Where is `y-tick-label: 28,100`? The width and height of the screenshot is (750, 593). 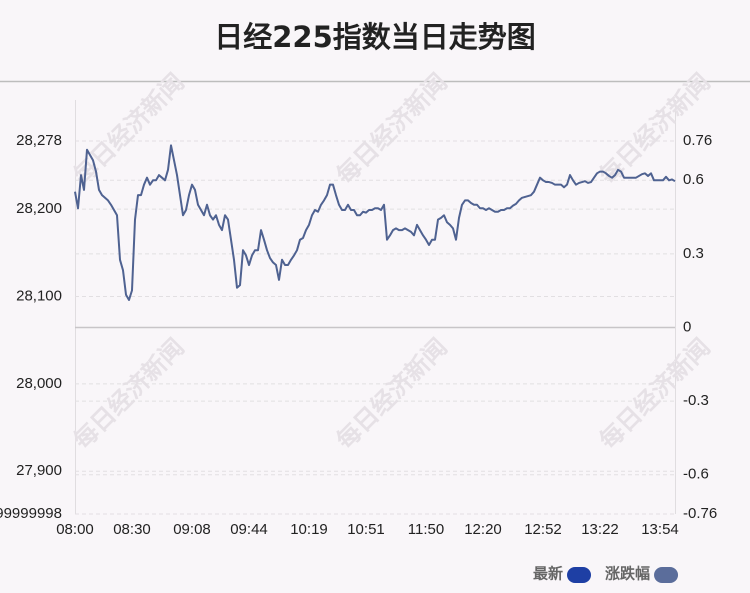
y-tick-label: 28,100 is located at coordinates (39, 295).